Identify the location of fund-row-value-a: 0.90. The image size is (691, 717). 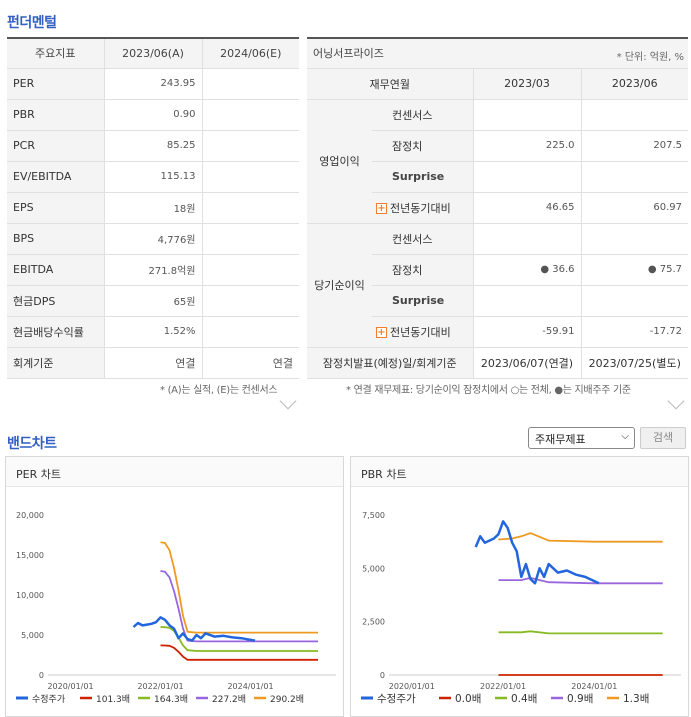
(152, 115).